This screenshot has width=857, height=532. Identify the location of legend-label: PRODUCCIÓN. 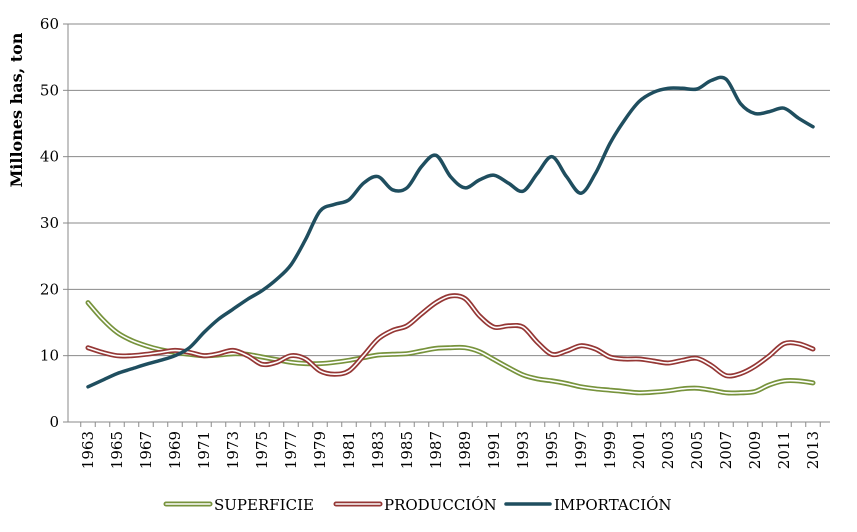
(440, 505).